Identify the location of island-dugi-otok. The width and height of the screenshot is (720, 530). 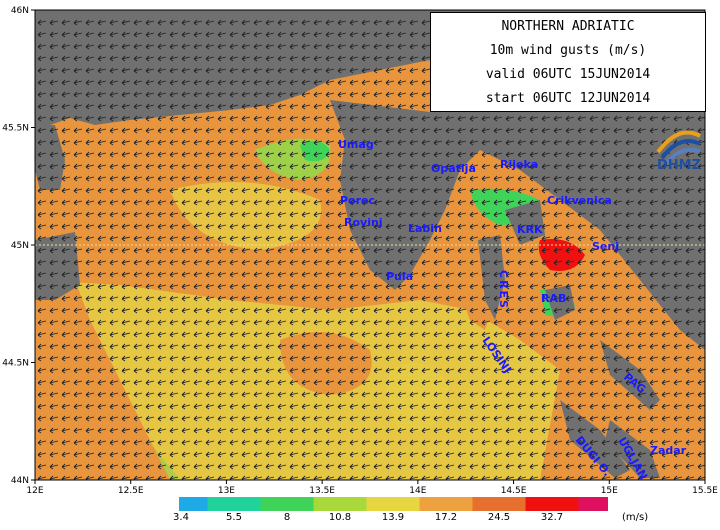
(595, 439).